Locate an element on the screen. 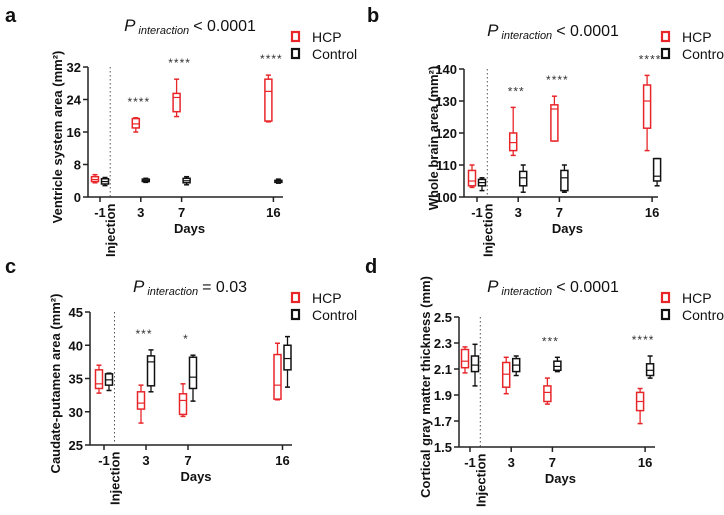 Image resolution: width=724 pixels, height=515 pixels. y-tick-label: 1.5 is located at coordinates (443, 447).